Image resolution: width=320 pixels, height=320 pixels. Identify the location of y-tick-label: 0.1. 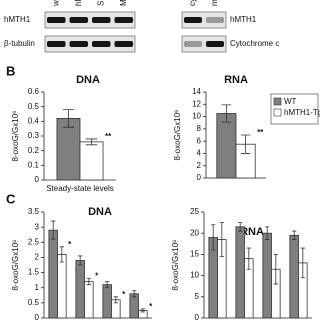
(34, 164).